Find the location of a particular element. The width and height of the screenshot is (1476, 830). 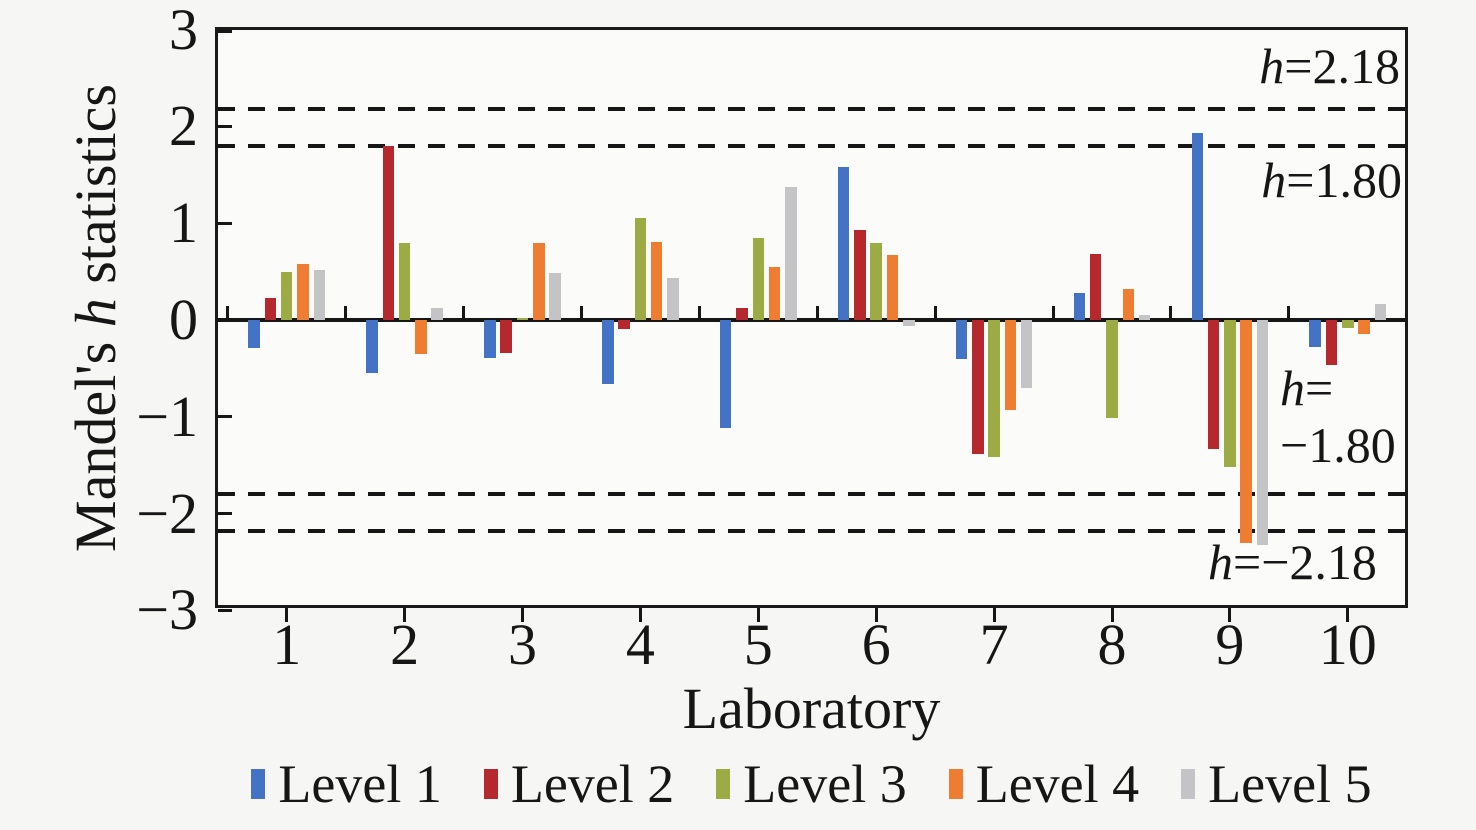

legend: Level 1 Level 2 Level 3 Level 4 Level 5 is located at coordinates (811, 784).